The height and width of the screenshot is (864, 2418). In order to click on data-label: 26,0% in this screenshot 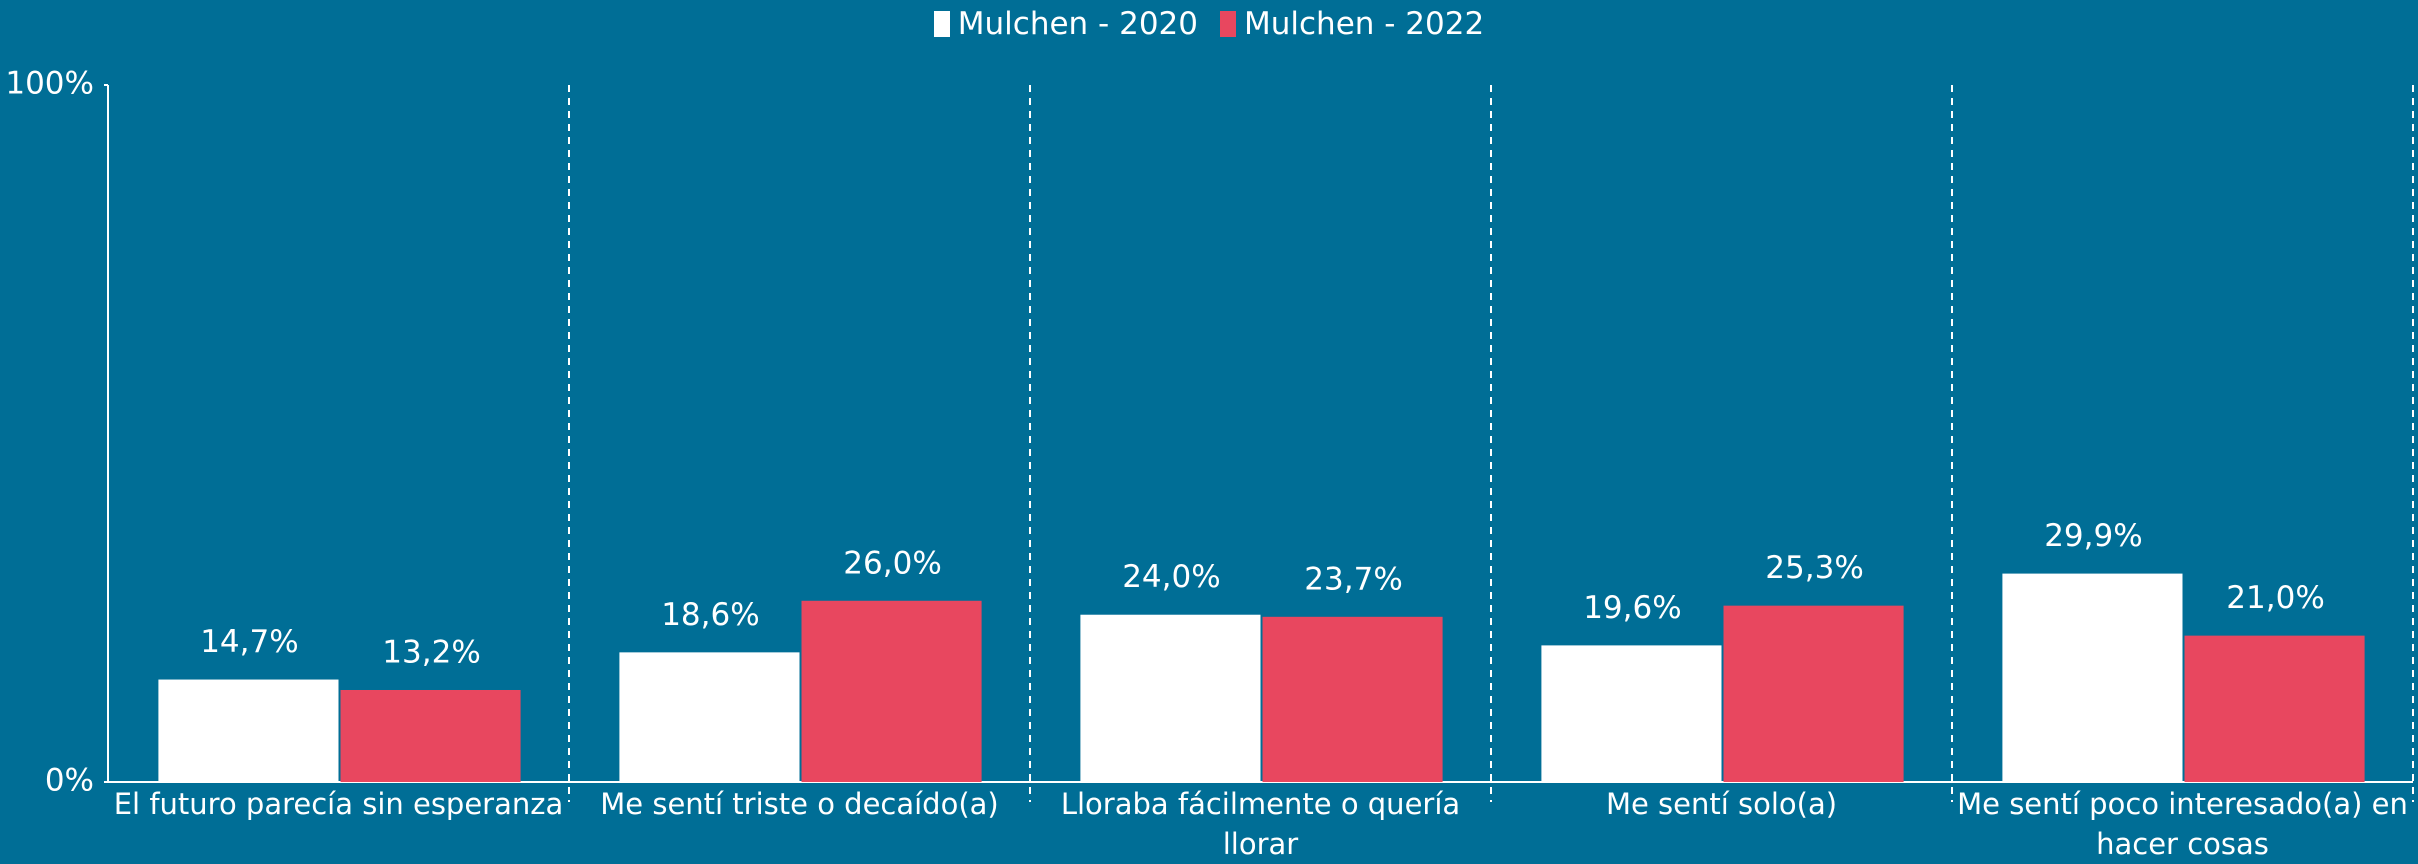, I will do `click(892, 563)`.